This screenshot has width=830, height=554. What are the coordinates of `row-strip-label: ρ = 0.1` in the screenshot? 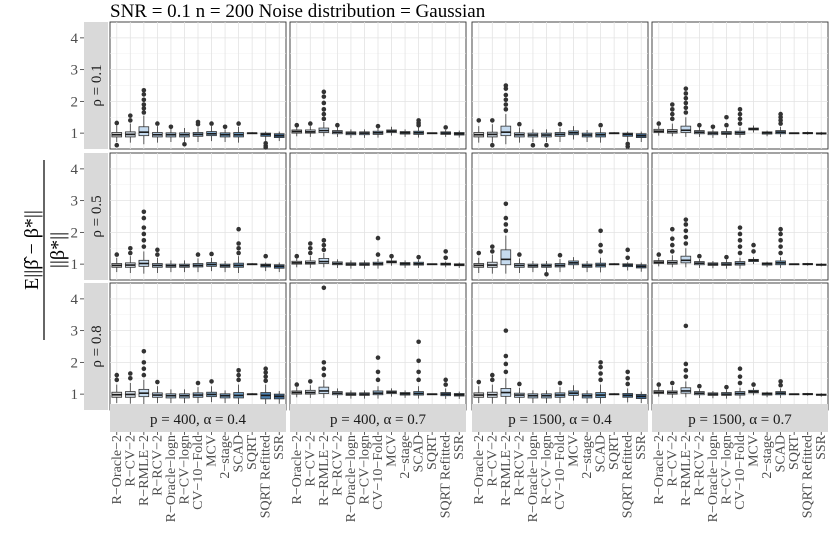 It's located at (97, 85).